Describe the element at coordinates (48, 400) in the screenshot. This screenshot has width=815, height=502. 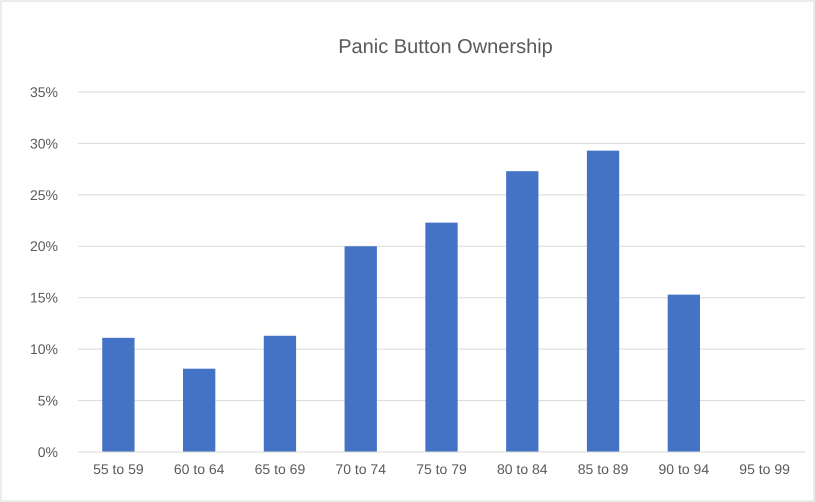
I see `y-tick-label: 5%` at that location.